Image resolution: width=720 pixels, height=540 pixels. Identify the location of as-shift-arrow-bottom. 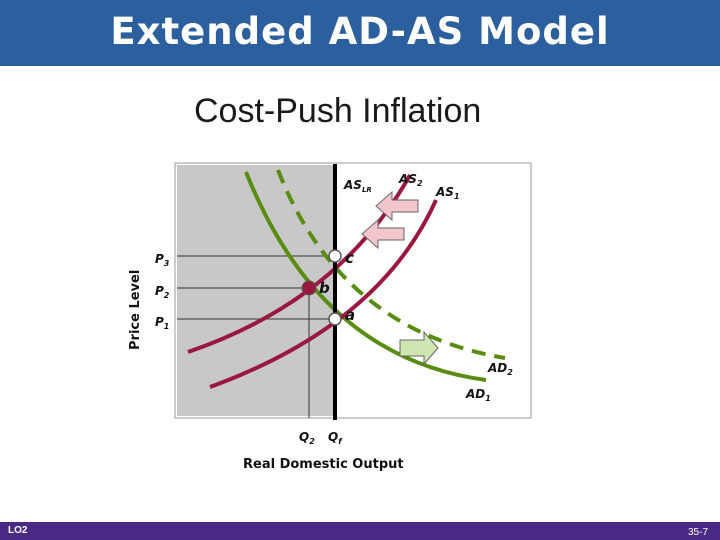
(383, 234).